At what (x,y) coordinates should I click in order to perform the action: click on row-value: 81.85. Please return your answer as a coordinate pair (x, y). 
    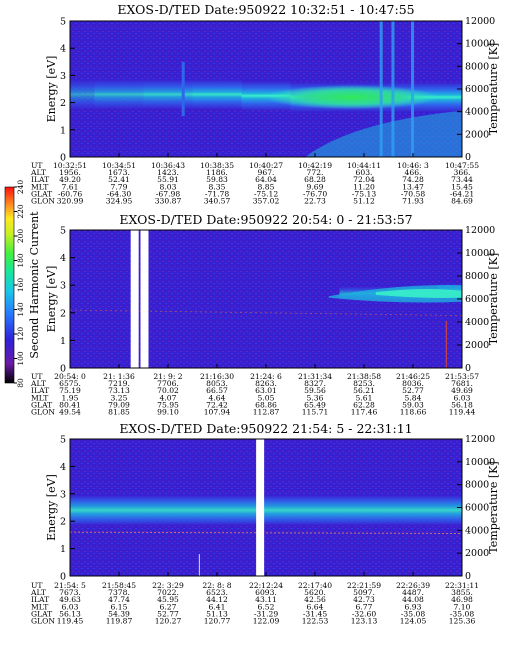
    Looking at the image, I should click on (119, 412).